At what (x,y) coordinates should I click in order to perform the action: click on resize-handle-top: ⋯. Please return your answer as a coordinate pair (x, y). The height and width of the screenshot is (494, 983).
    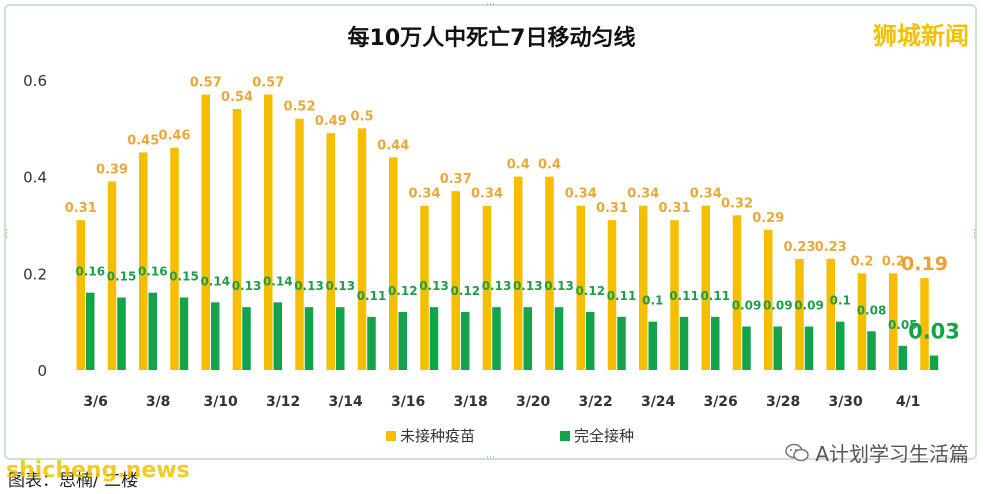
    Looking at the image, I should click on (490, 5).